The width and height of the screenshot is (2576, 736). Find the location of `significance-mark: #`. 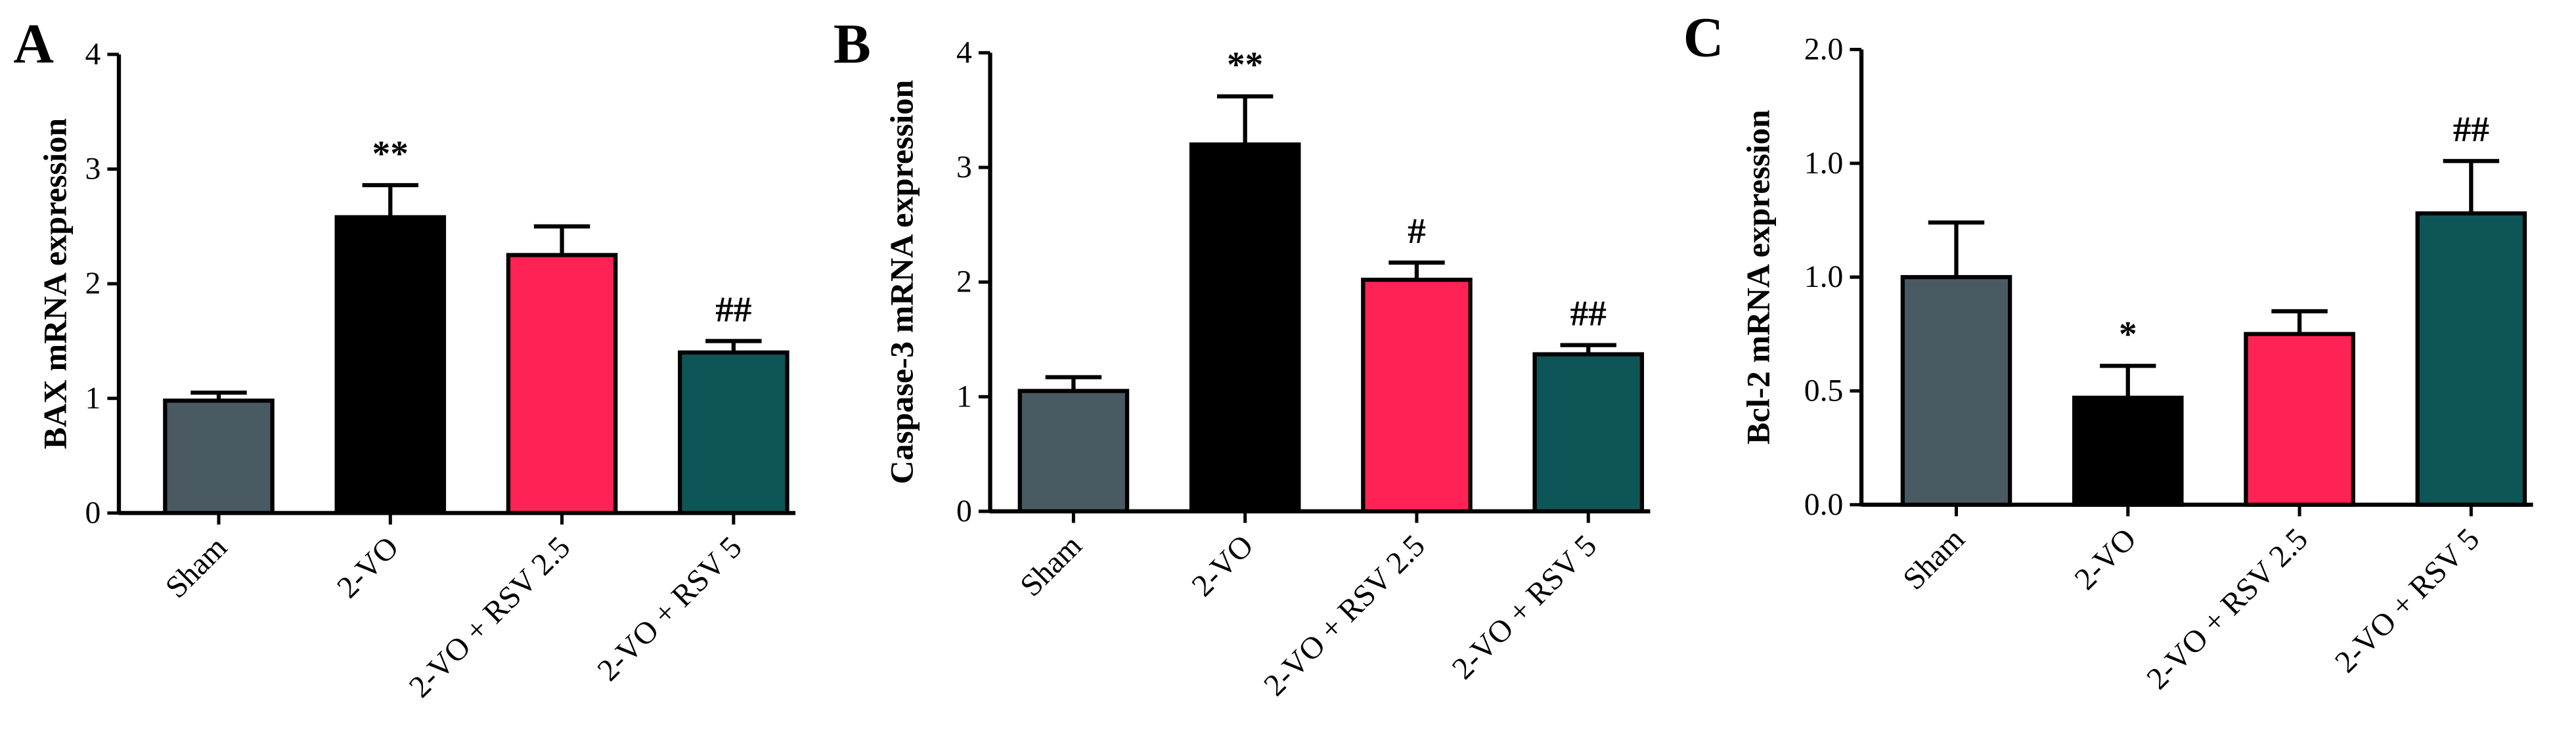

significance-mark: # is located at coordinates (1417, 231).